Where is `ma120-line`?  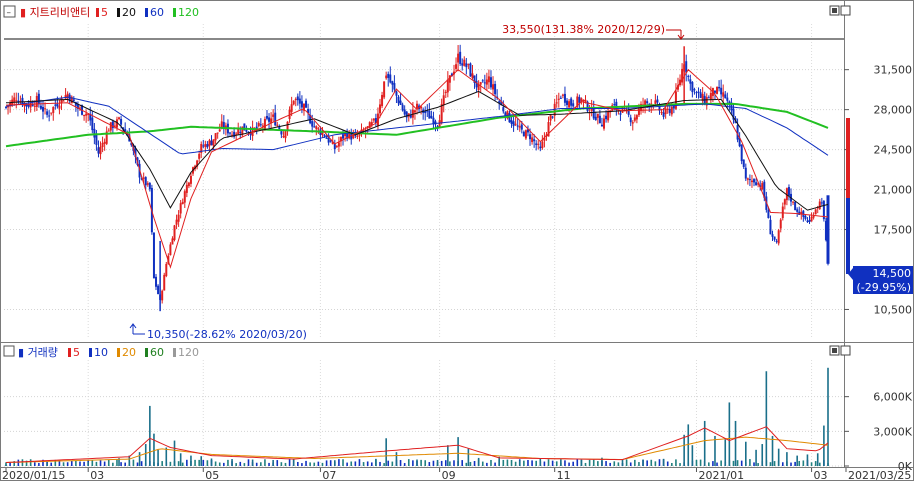 ma120-line is located at coordinates (417, 125).